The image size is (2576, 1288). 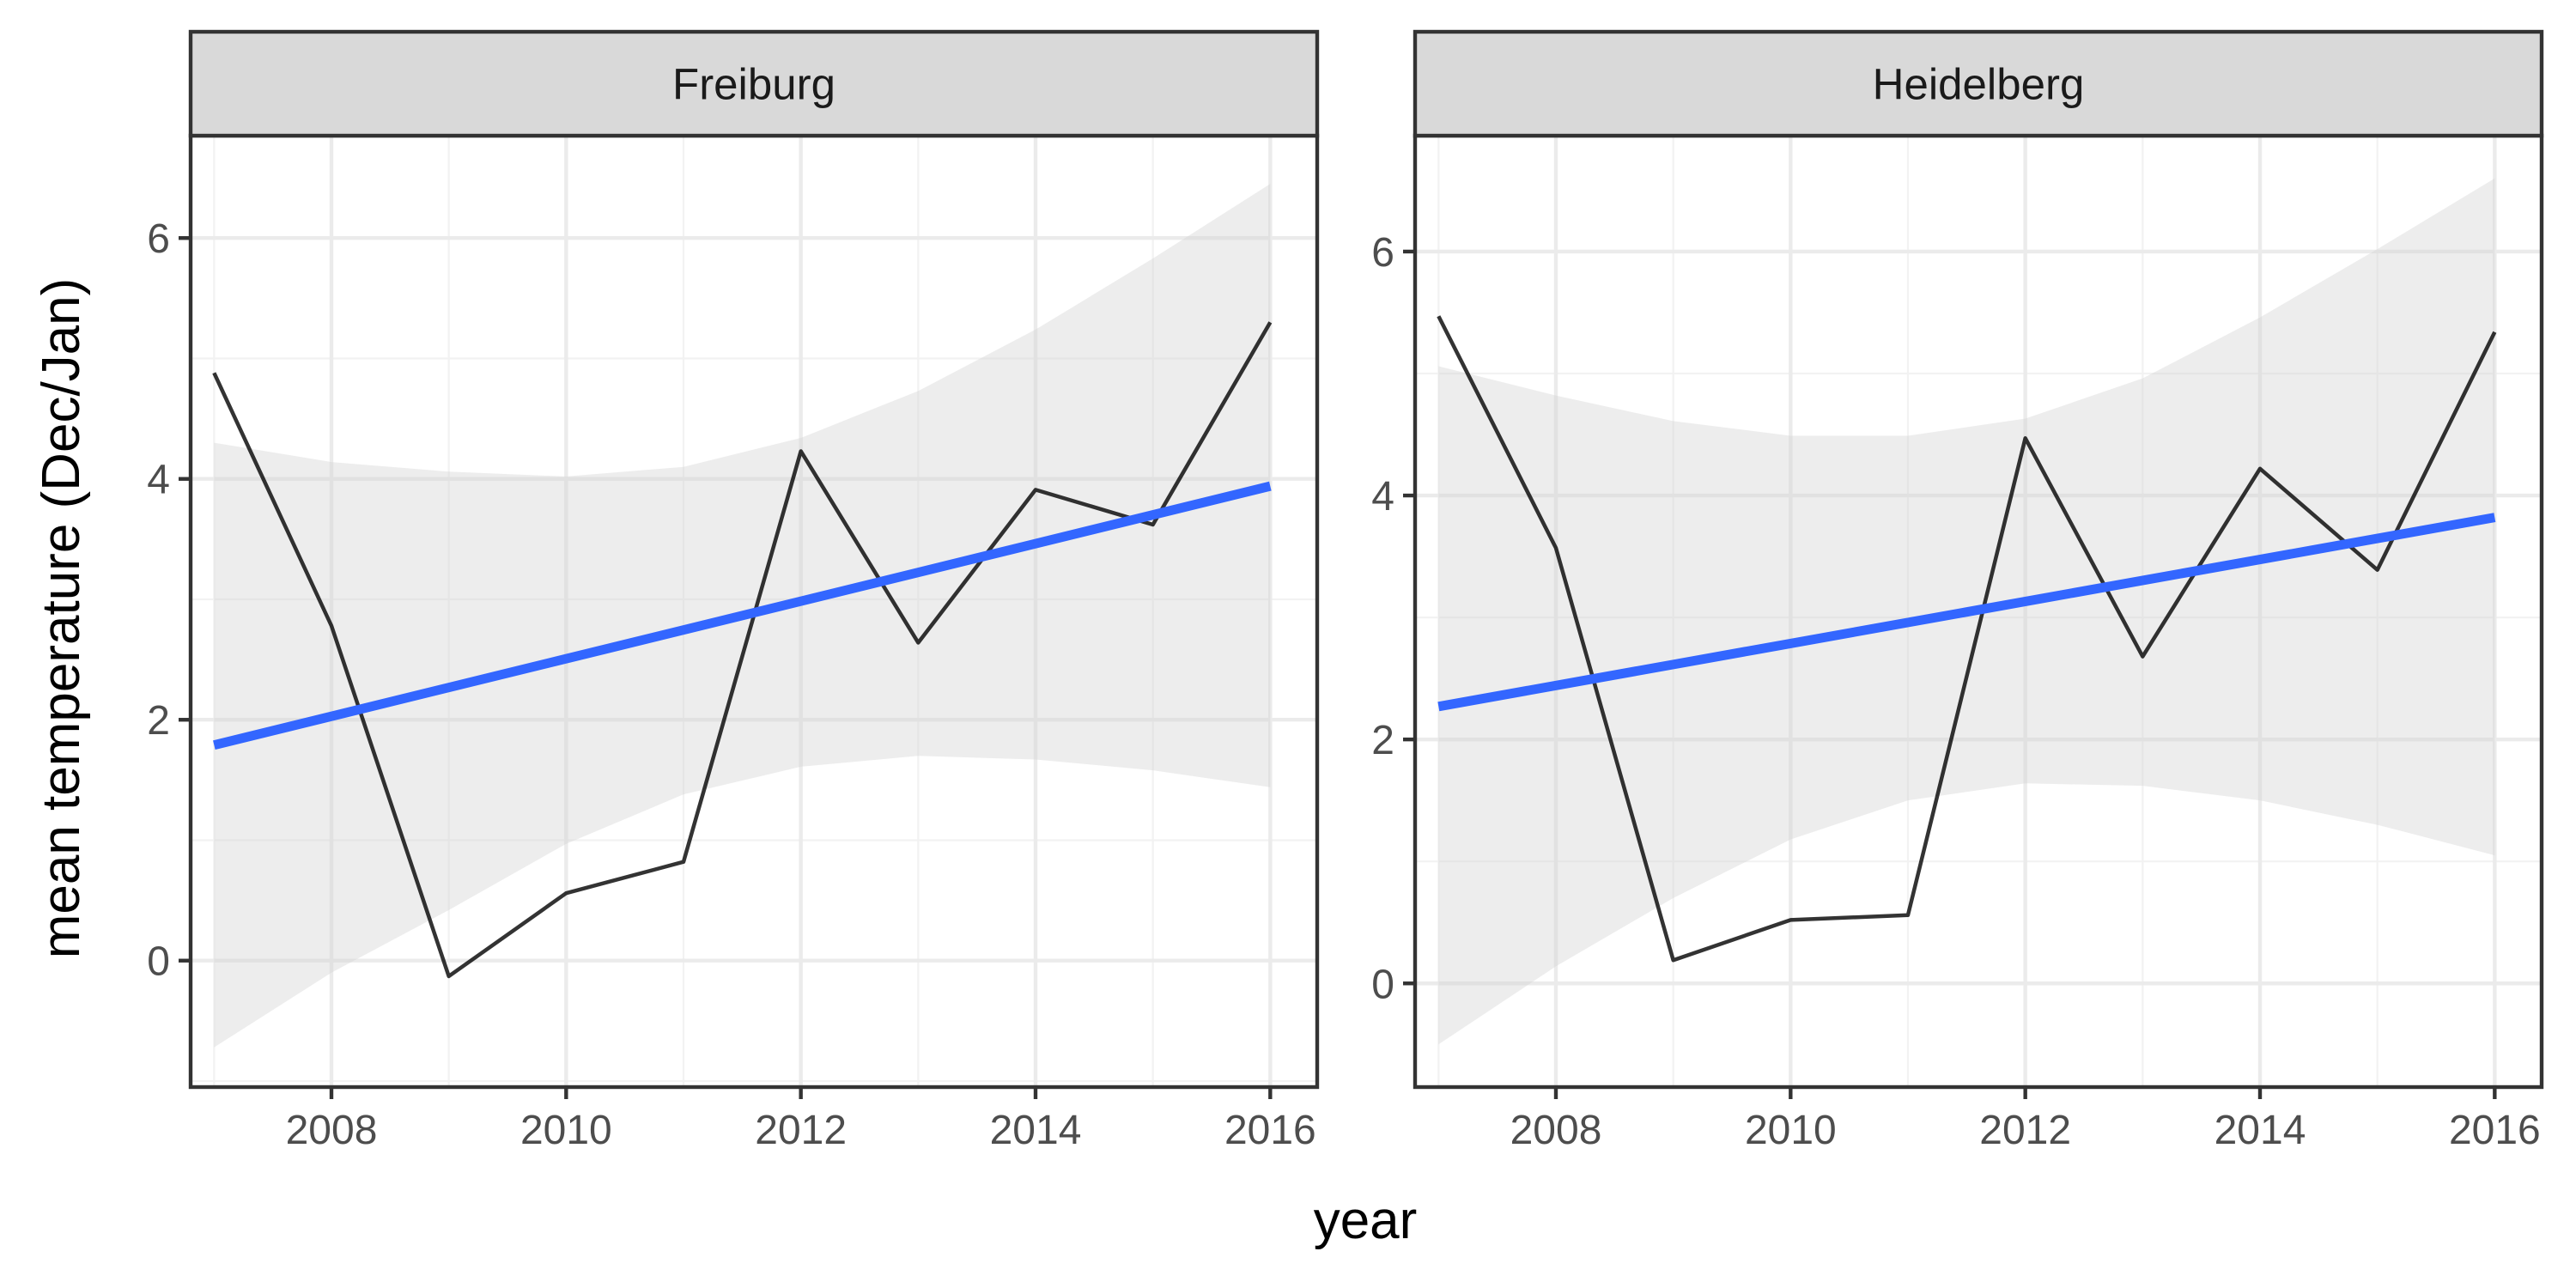 What do you see at coordinates (61, 618) in the screenshot?
I see `y-axis-title: mean temperature (Dec/Jan)` at bounding box center [61, 618].